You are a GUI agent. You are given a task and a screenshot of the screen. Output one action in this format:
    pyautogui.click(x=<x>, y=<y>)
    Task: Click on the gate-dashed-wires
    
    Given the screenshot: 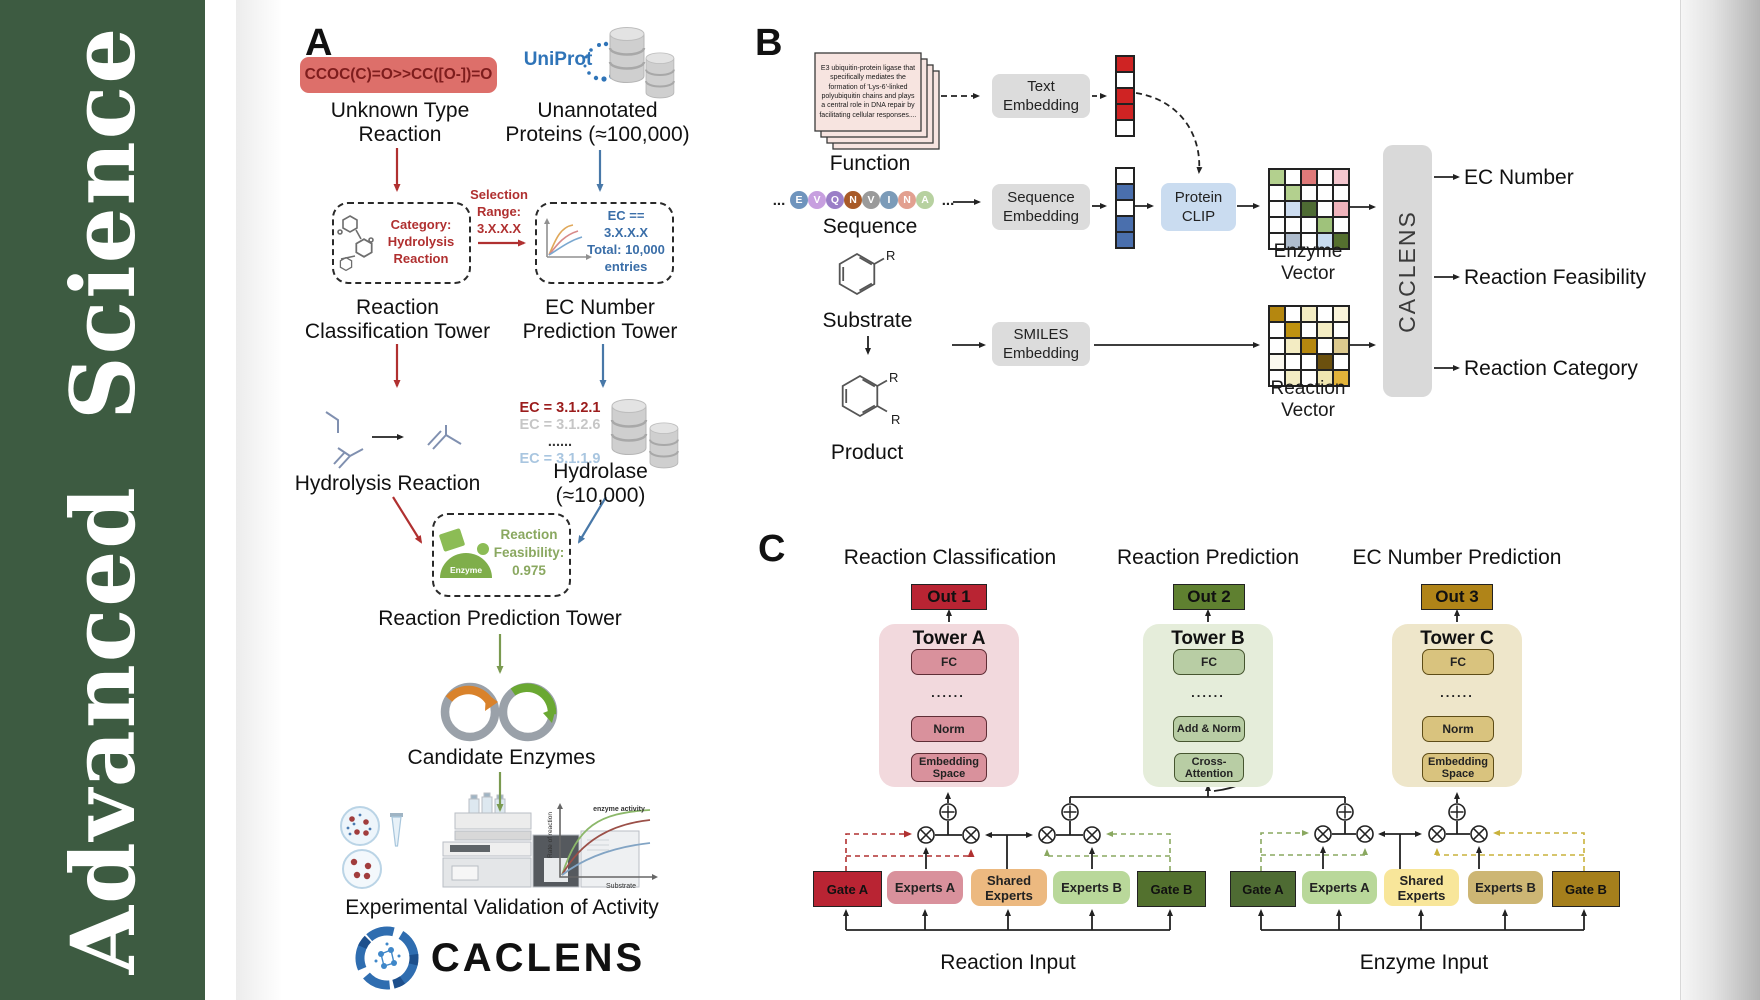 What is the action you would take?
    pyautogui.click(x=1215, y=850)
    